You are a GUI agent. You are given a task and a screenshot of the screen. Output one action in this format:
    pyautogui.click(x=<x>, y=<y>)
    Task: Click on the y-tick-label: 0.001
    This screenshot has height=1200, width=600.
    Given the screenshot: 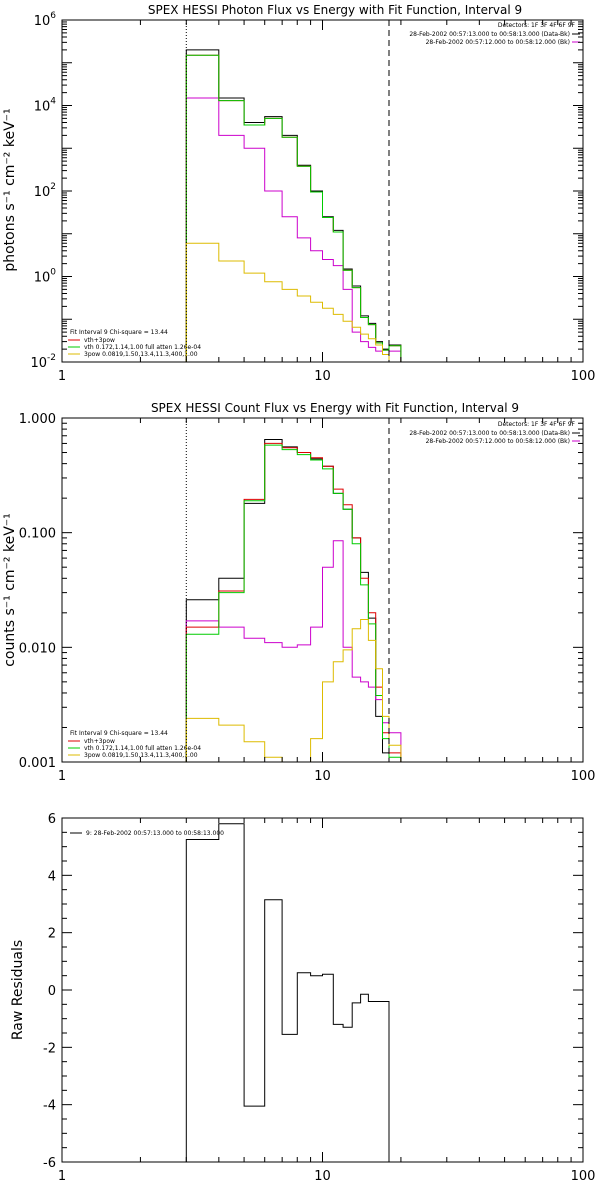 What is the action you would take?
    pyautogui.click(x=37, y=763)
    